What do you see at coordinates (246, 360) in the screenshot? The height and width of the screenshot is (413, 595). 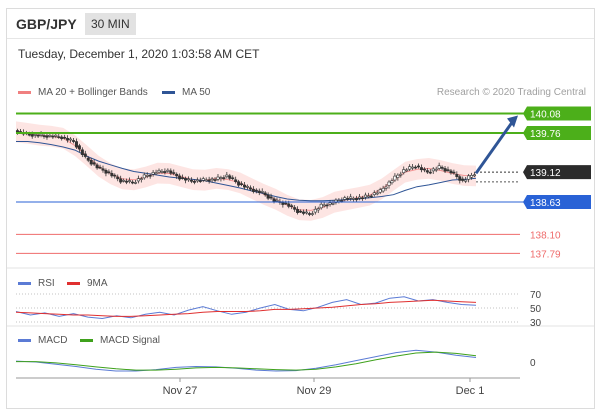 I see `macd-line` at bounding box center [246, 360].